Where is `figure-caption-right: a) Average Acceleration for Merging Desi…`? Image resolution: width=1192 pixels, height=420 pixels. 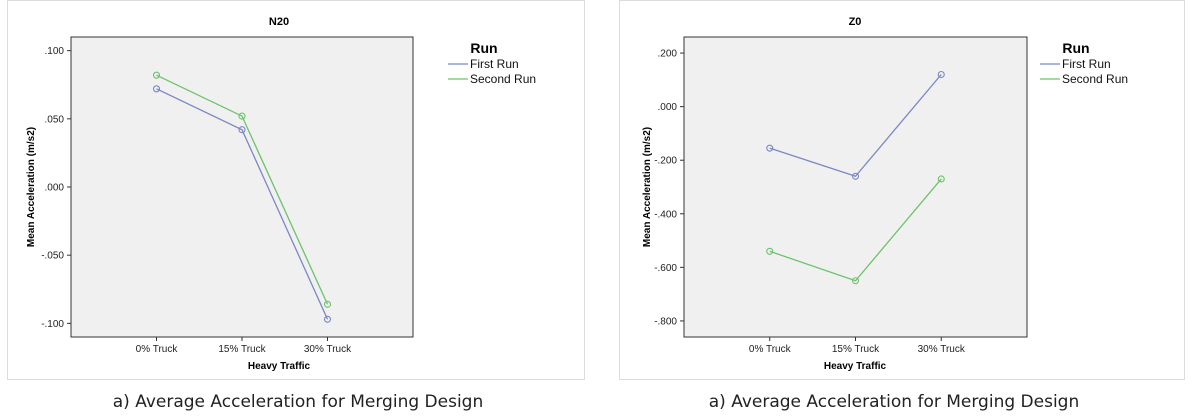 figure-caption-right: a) Average Acceleration for Merging Desi… is located at coordinates (894, 402).